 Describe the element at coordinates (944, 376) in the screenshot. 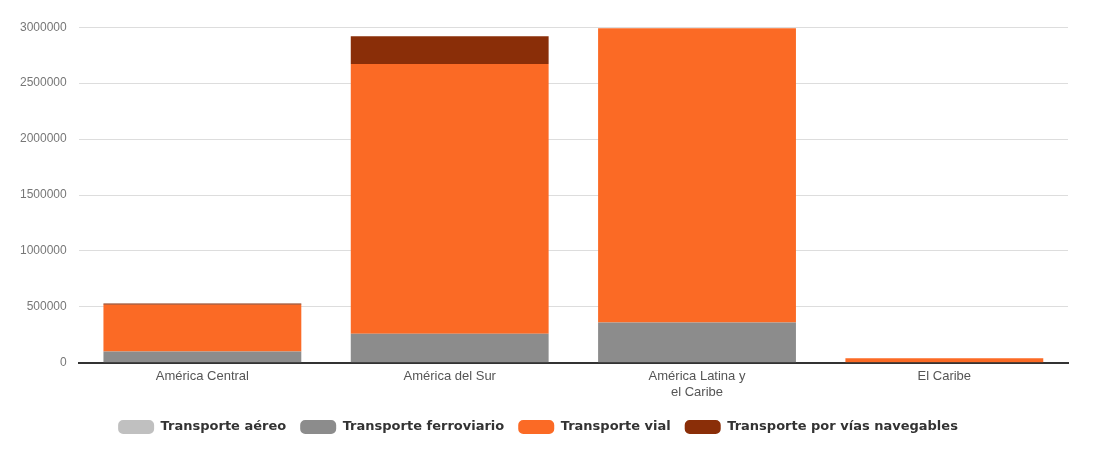

I see `x-tick-label: El Caribe` at that location.